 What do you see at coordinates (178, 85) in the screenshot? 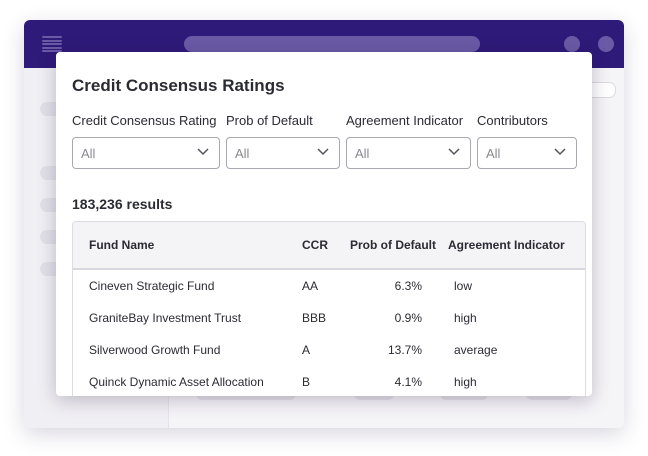
I see `dialog-title: Credit Consensus Ratings` at bounding box center [178, 85].